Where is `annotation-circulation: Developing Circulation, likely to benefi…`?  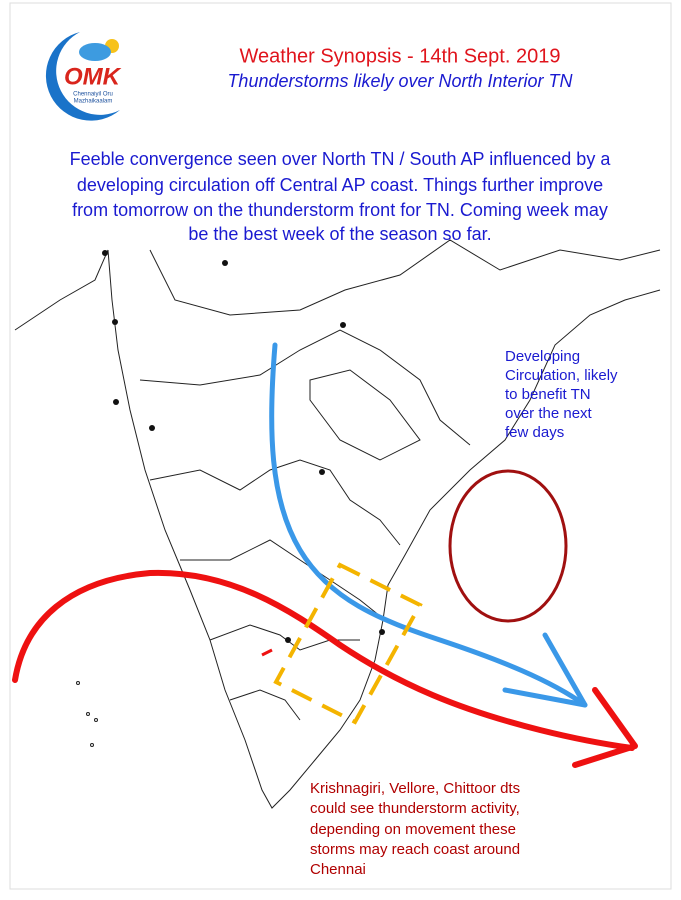 annotation-circulation: Developing Circulation, likely to benefi… is located at coordinates (561, 394).